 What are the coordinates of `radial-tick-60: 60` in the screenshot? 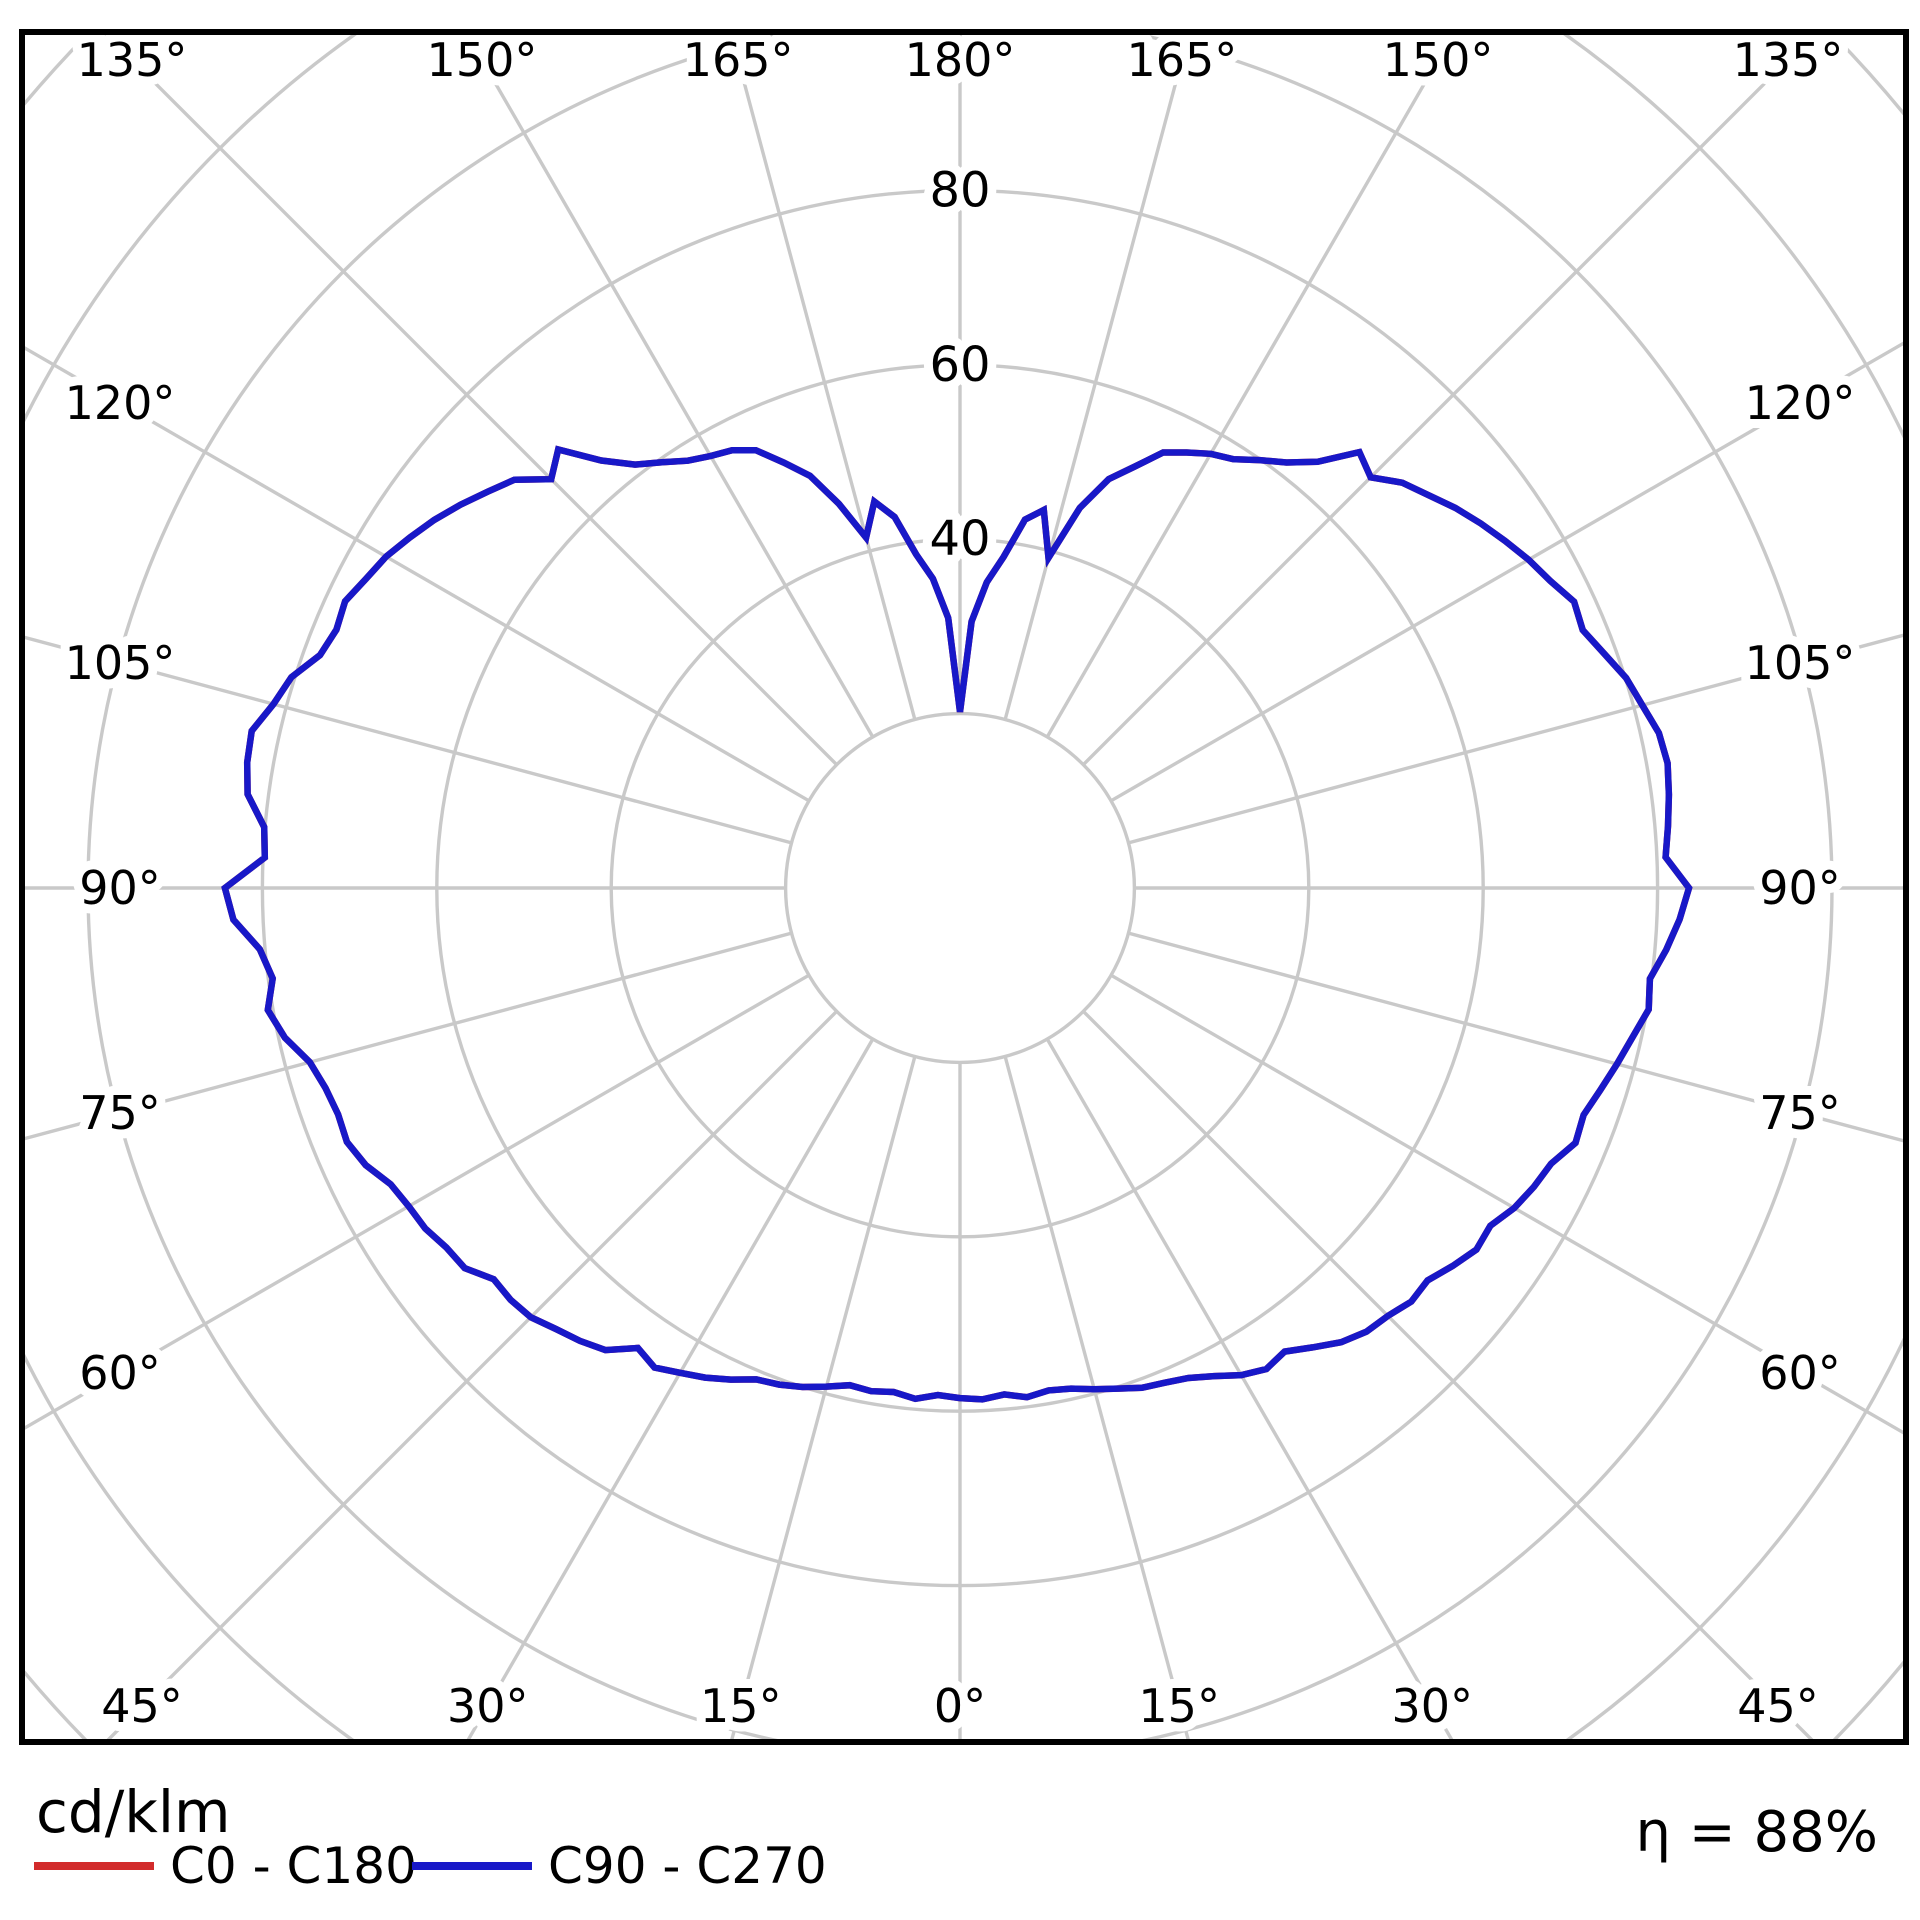 It's located at (959, 365).